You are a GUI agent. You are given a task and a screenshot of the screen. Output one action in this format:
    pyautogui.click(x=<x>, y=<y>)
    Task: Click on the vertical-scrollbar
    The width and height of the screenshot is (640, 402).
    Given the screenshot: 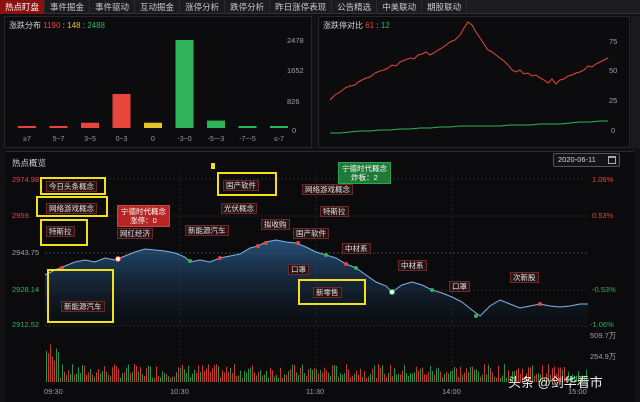 What is the action you would take?
    pyautogui.click(x=635, y=82)
    